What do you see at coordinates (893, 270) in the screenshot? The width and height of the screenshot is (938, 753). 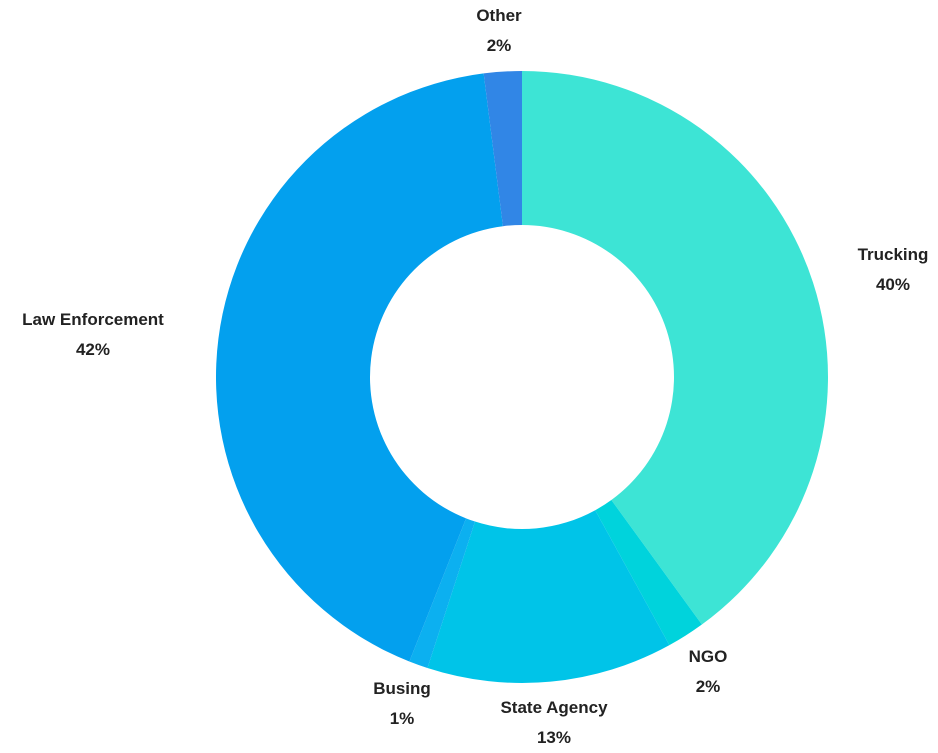 I see `label-trucking: Trucking 40%` at bounding box center [893, 270].